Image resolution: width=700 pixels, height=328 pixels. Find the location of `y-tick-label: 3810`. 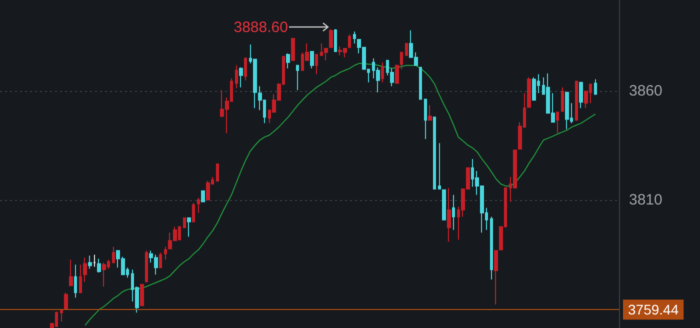

y-tick-label: 3810 is located at coordinates (645, 199).